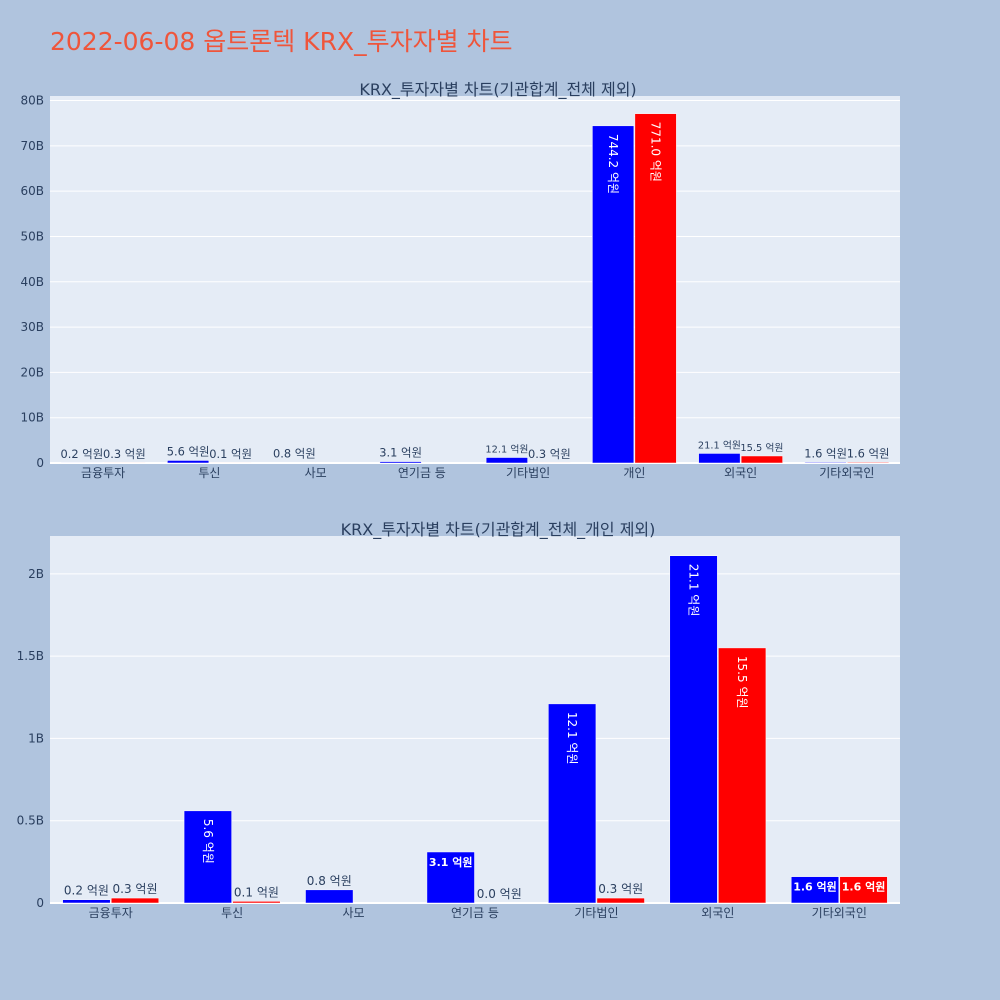 Image resolution: width=1000 pixels, height=1000 pixels. What do you see at coordinates (32, 327) in the screenshot?
I see `y-tick-label: 30B` at bounding box center [32, 327].